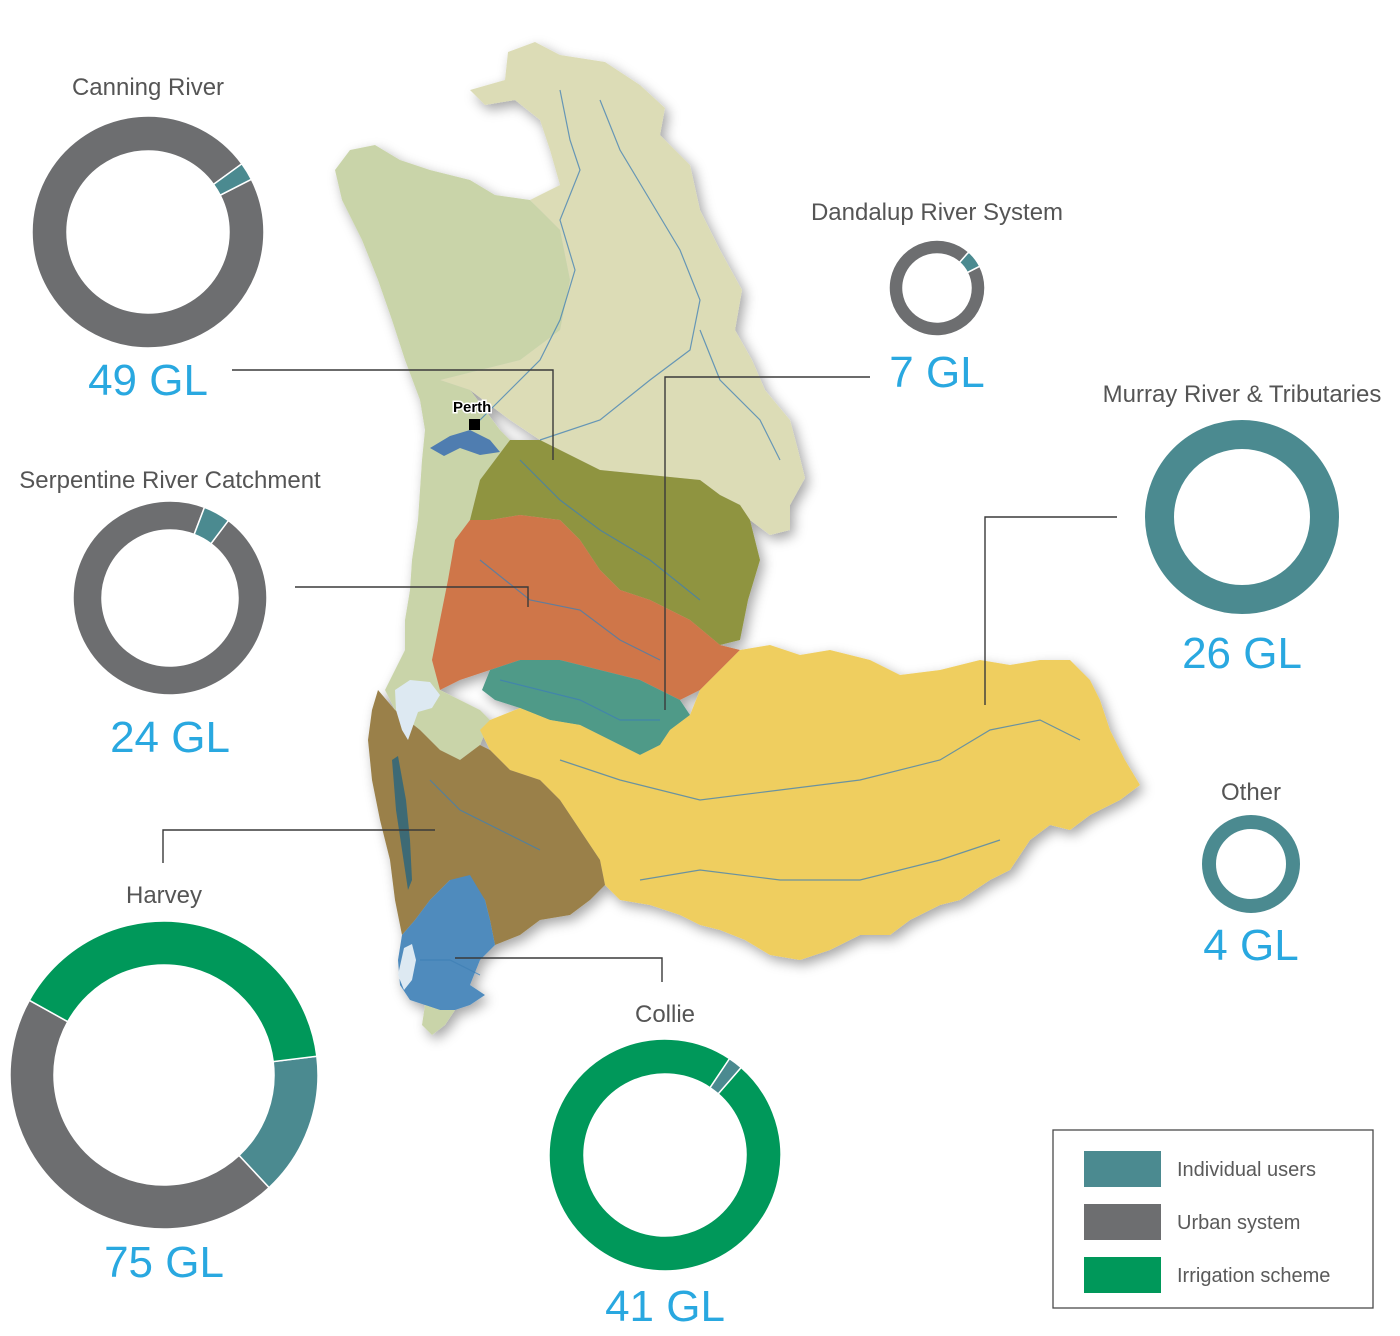 This screenshot has width=1400, height=1336. Describe the element at coordinates (1251, 792) in the screenshot. I see `chart-title-other: Other` at that location.